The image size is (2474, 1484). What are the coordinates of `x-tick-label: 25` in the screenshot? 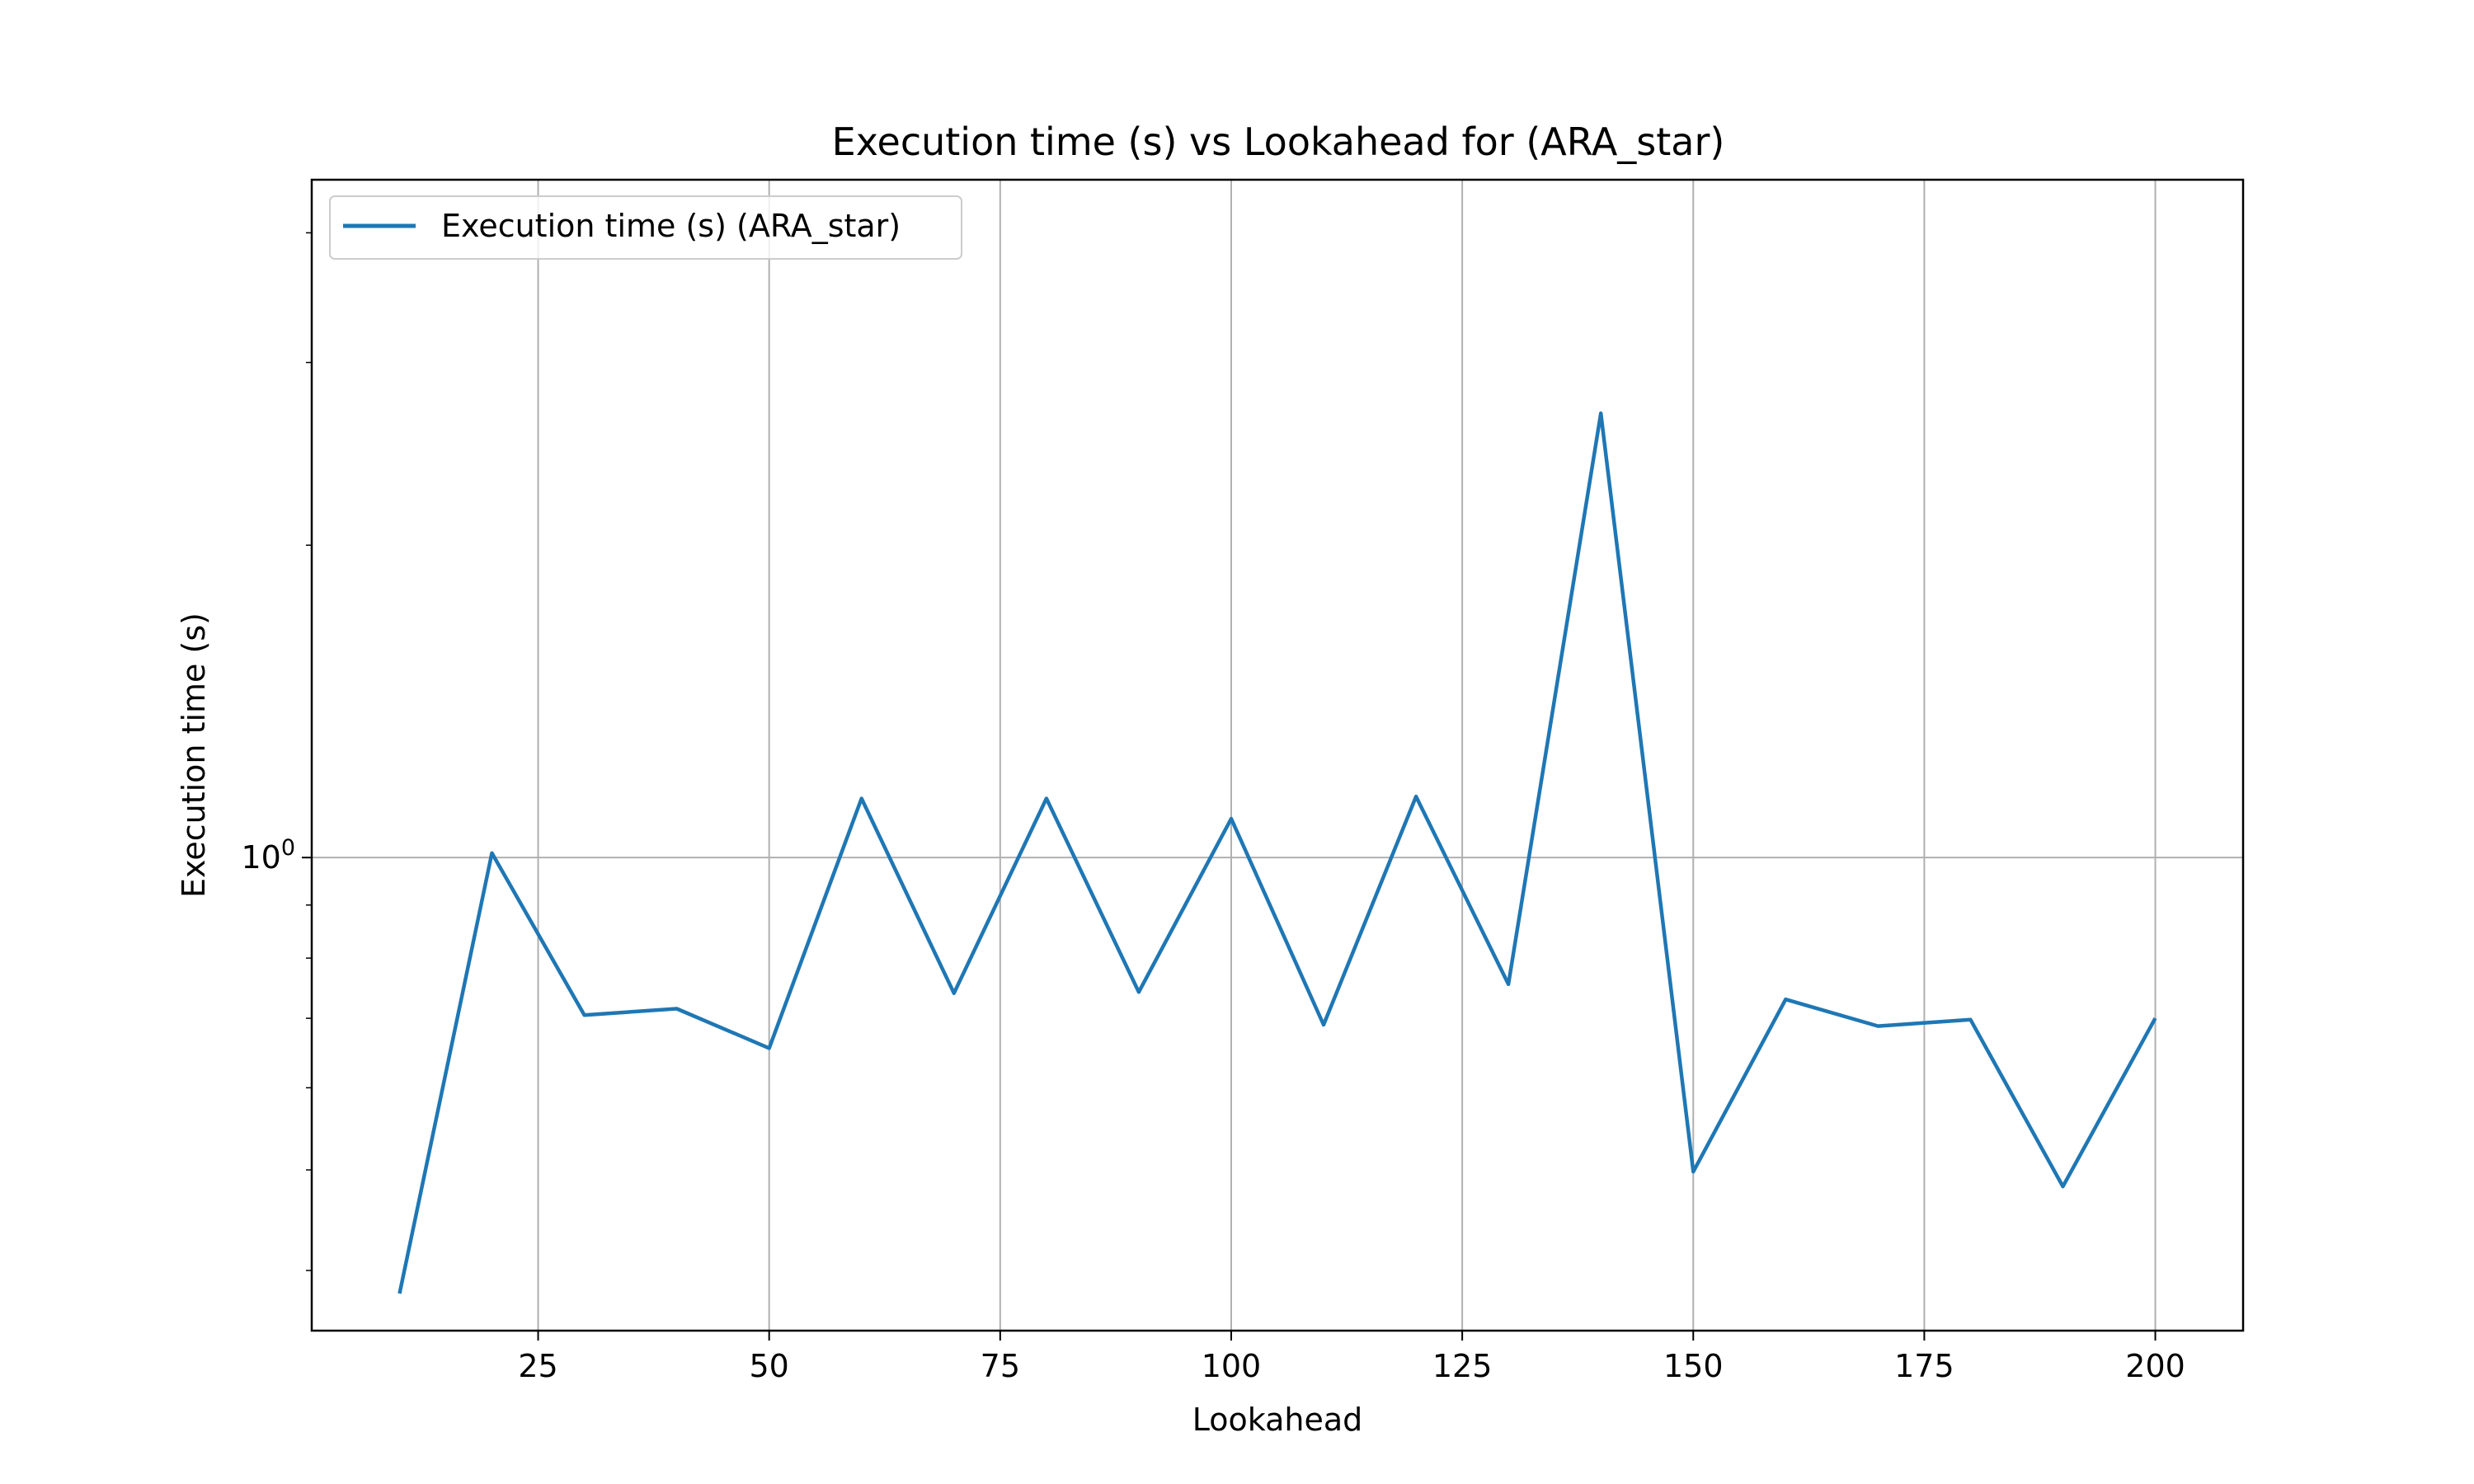 It's located at (537, 1366).